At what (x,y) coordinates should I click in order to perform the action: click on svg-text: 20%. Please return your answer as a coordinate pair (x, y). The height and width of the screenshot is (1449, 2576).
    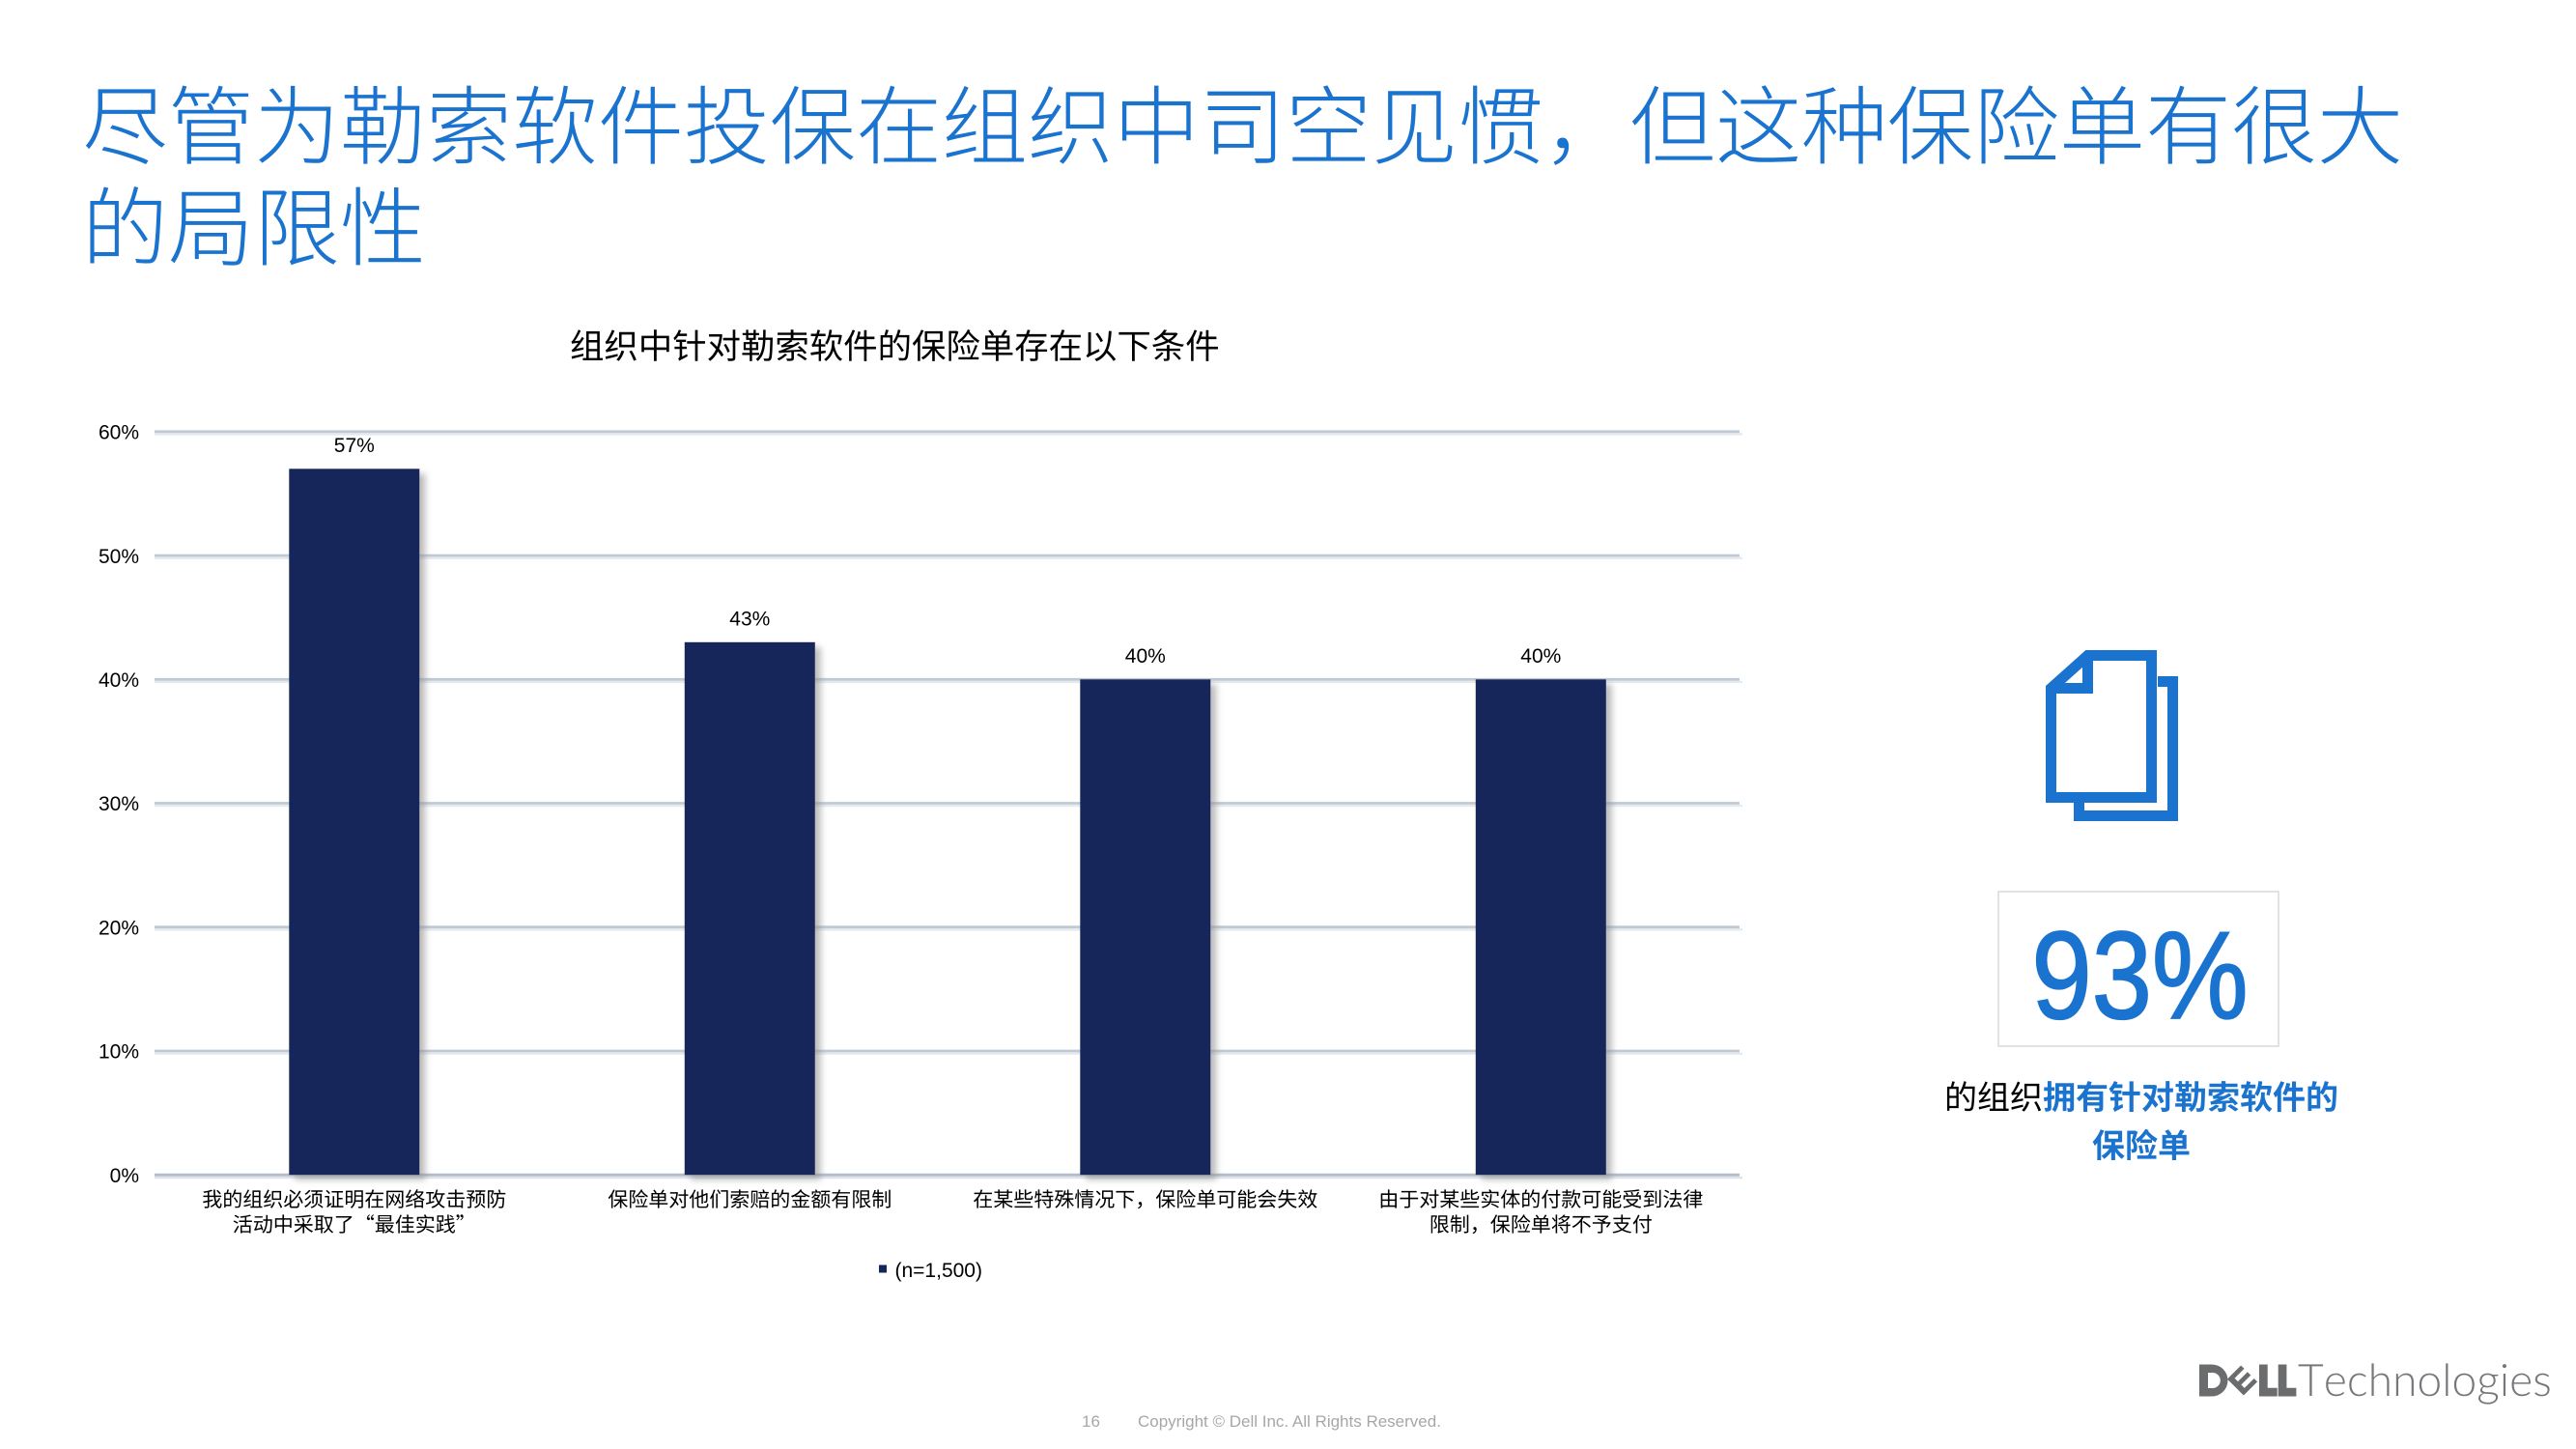
    Looking at the image, I should click on (119, 928).